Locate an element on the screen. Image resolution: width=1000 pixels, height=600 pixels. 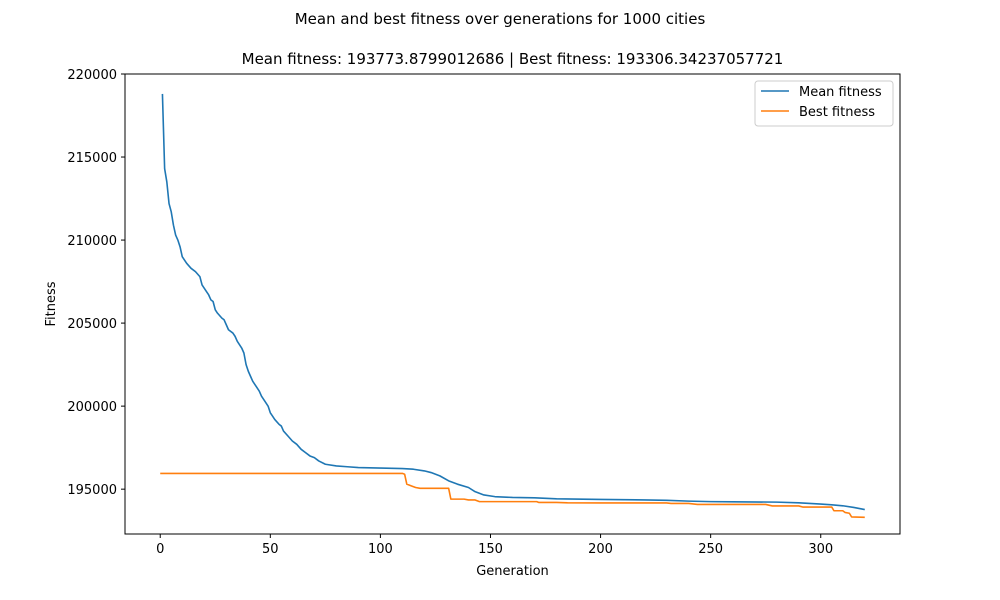
y-tick-label: 200000 is located at coordinates (92, 407).